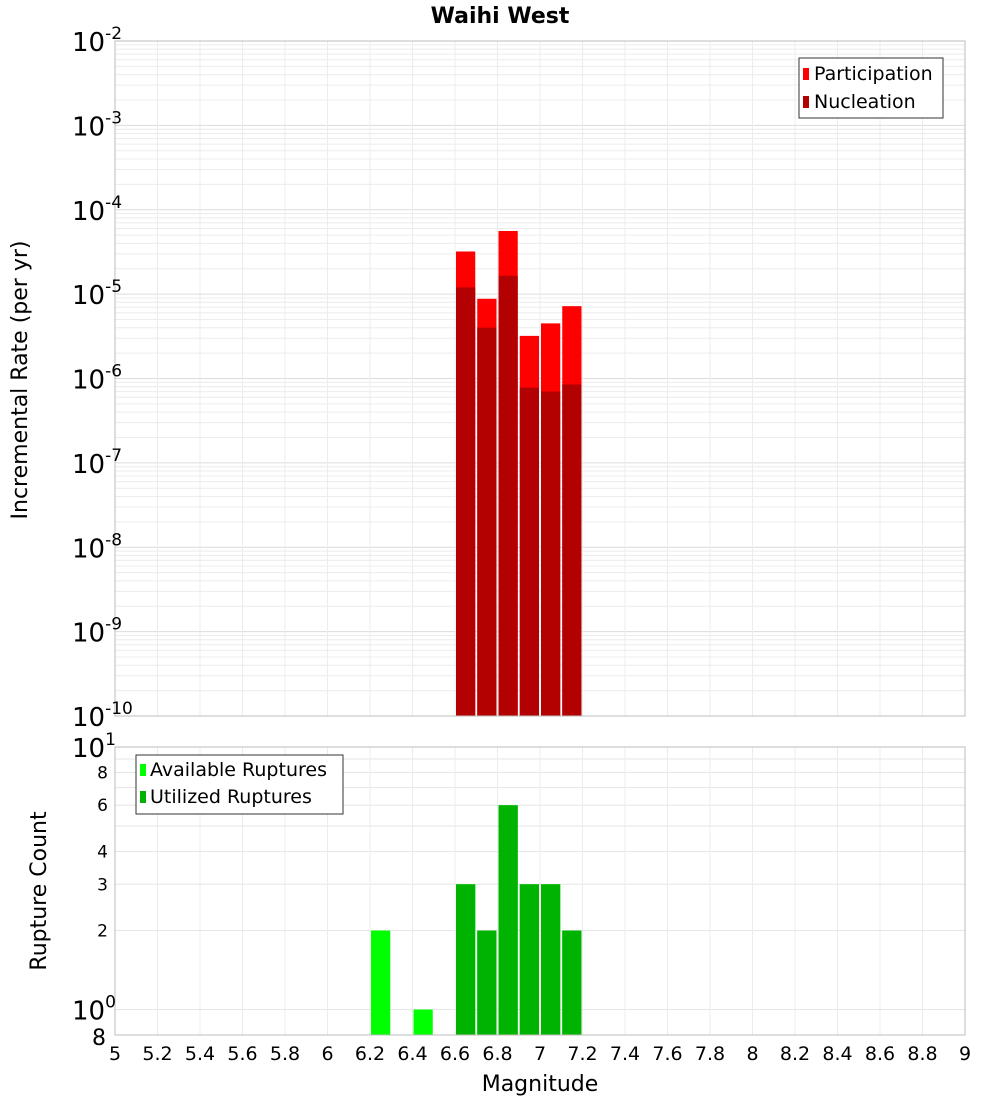 This screenshot has height=1100, width=1000. What do you see at coordinates (370, 1054) in the screenshot?
I see `x-tick-label: 6.2` at bounding box center [370, 1054].